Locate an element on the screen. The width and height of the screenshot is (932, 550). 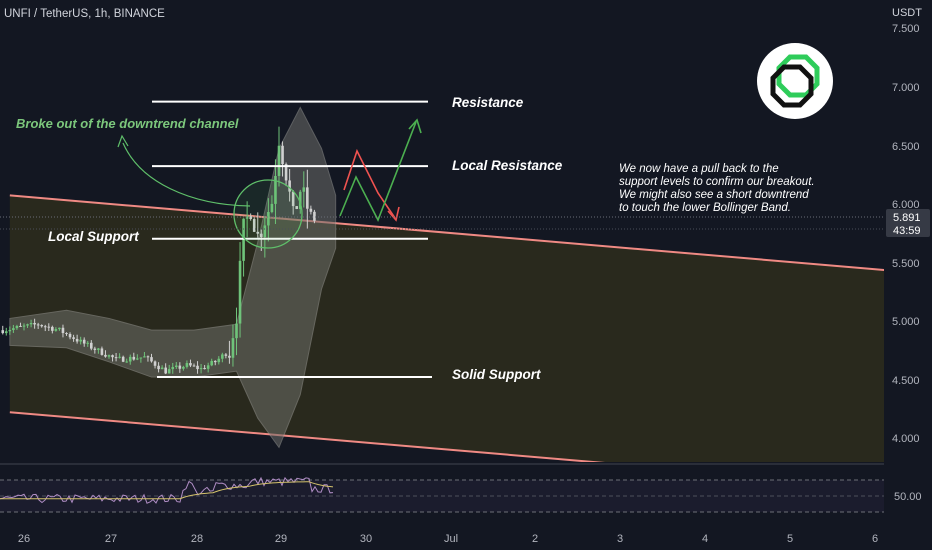
scenario-green-path is located at coordinates (378, 171).